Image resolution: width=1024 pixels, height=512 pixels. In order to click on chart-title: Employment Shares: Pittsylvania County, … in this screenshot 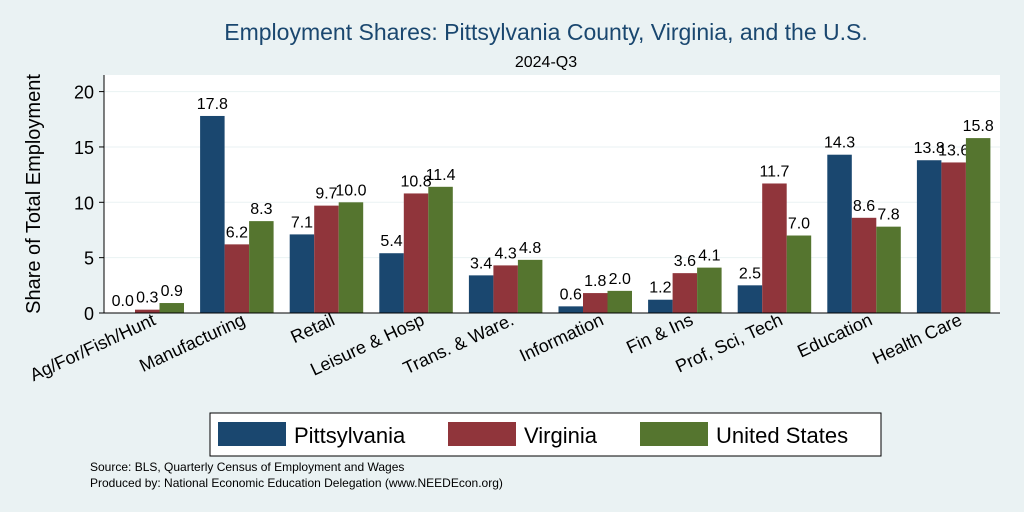, I will do `click(545, 32)`.